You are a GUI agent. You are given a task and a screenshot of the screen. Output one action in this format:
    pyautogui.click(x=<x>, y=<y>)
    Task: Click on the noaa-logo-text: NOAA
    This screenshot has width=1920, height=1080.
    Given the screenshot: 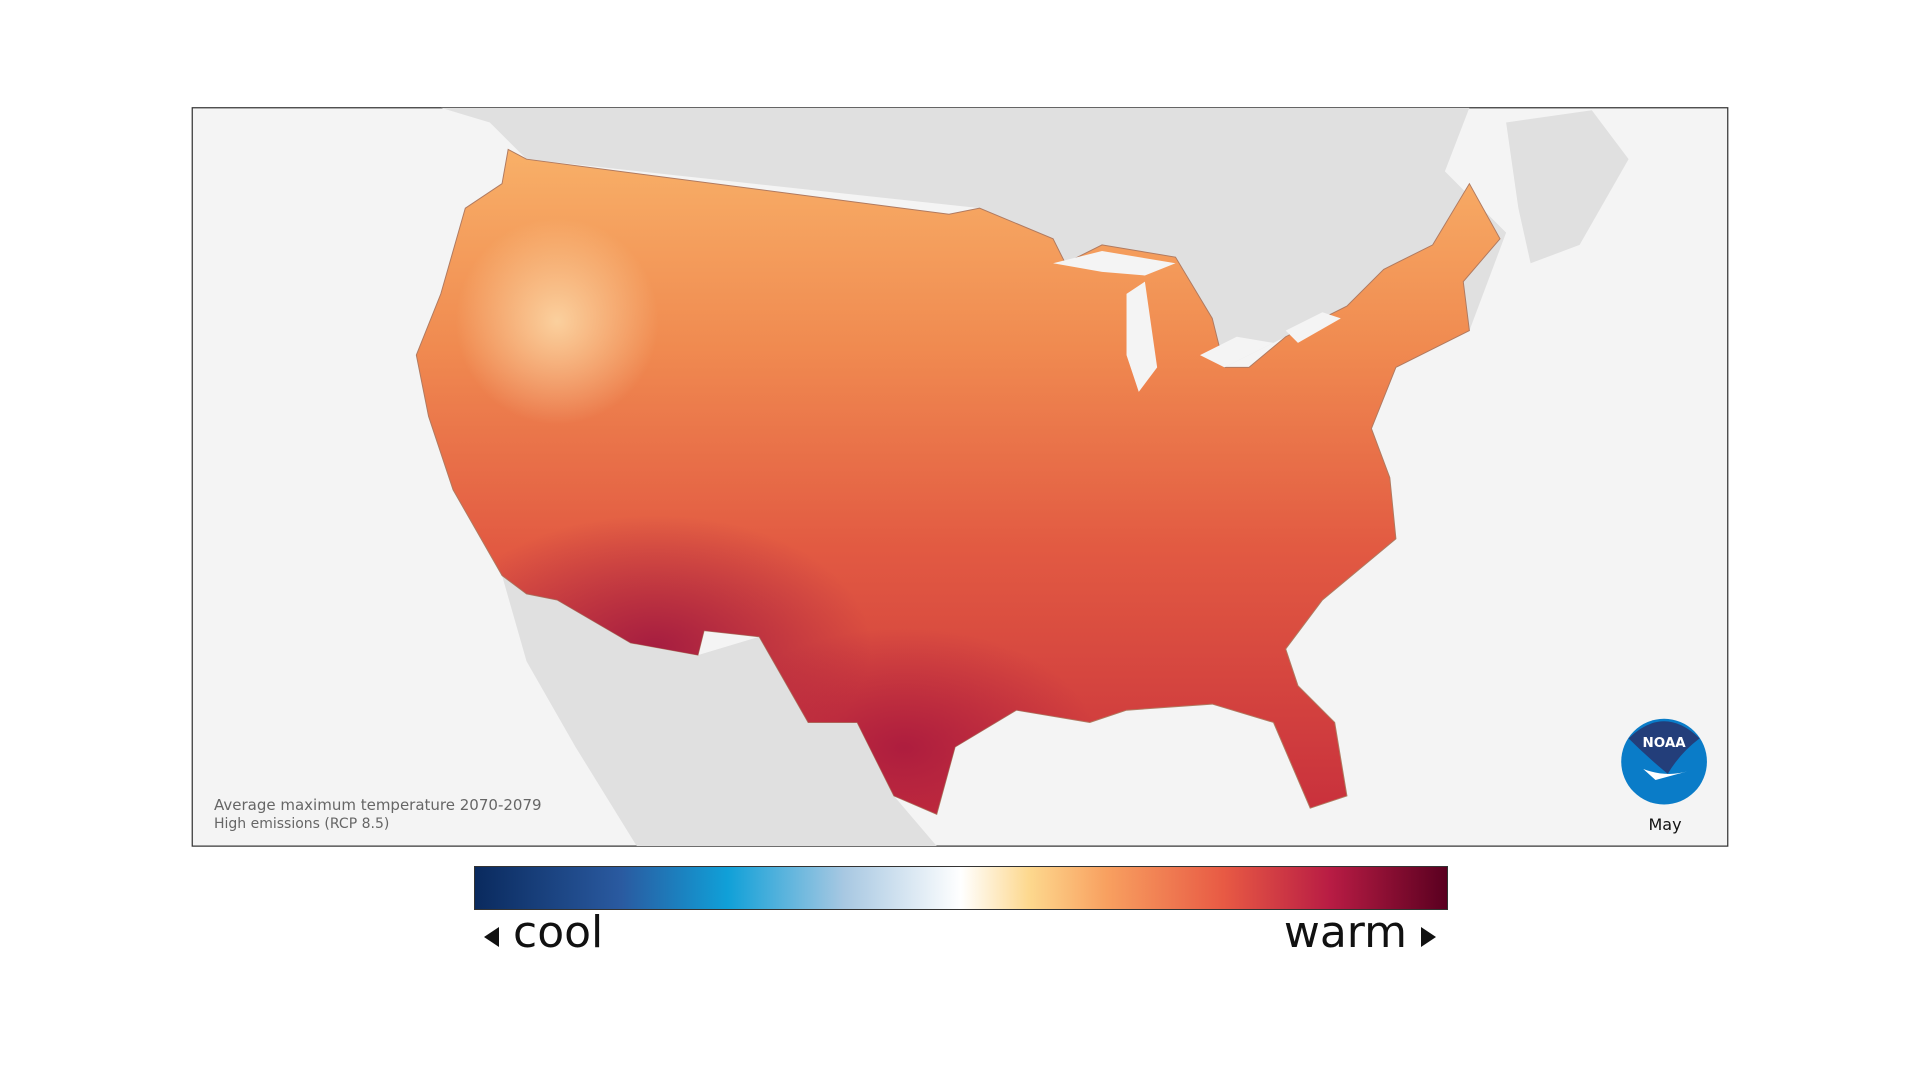 What is the action you would take?
    pyautogui.click(x=1664, y=743)
    